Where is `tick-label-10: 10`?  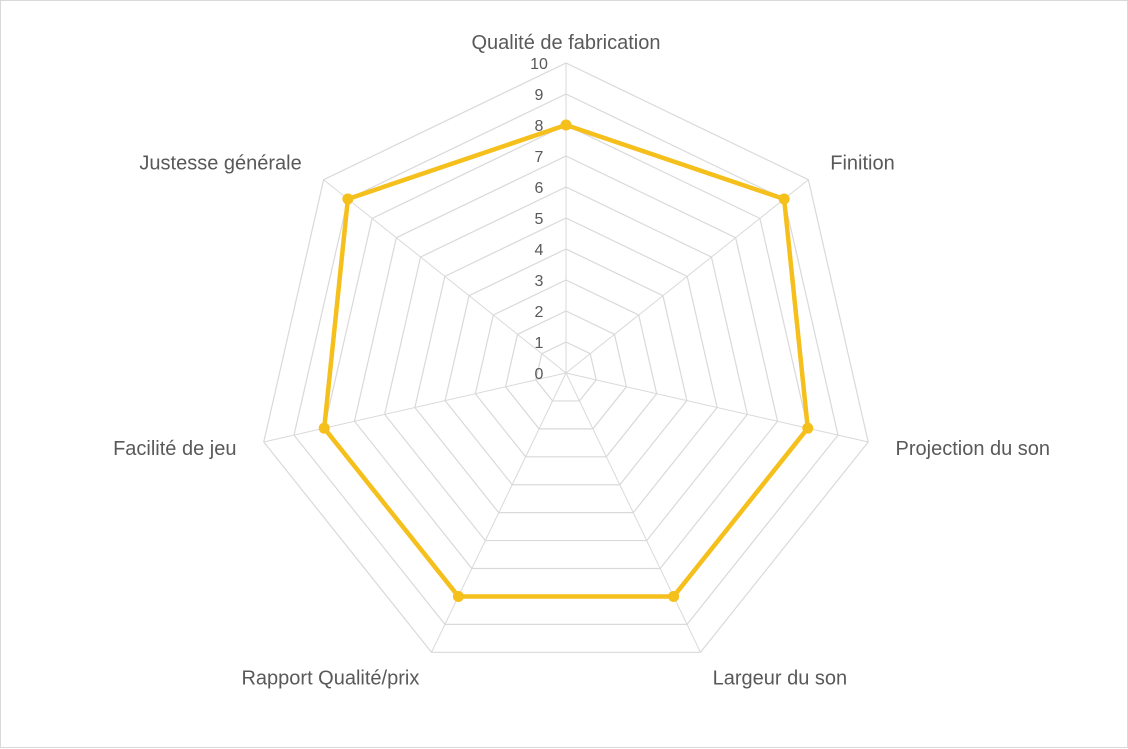 tick-label-10: 10 is located at coordinates (539, 64).